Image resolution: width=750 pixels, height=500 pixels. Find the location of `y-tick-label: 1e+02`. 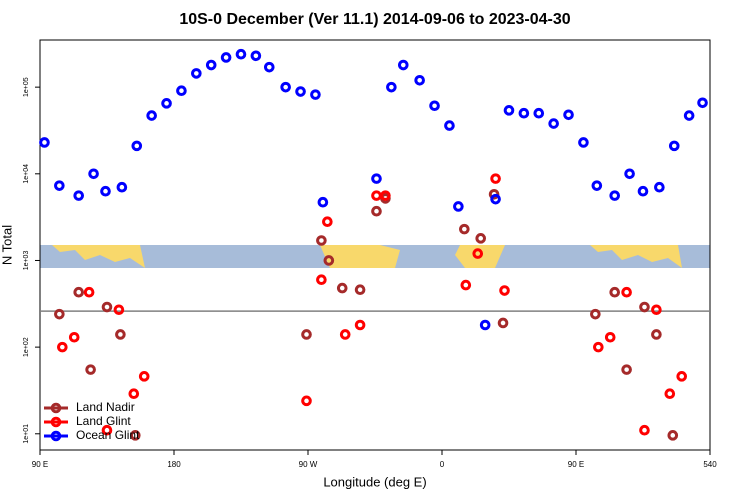

y-tick-label: 1e+02 is located at coordinates (26, 347).